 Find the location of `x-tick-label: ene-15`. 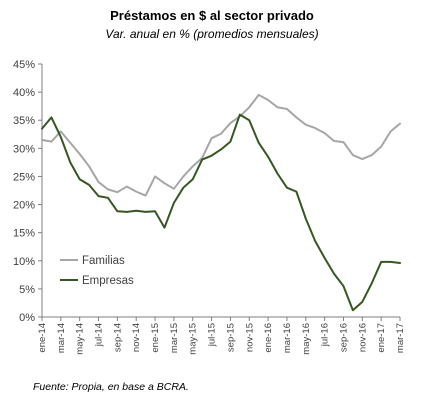

x-tick-label: ene-15 is located at coordinates (155, 338).